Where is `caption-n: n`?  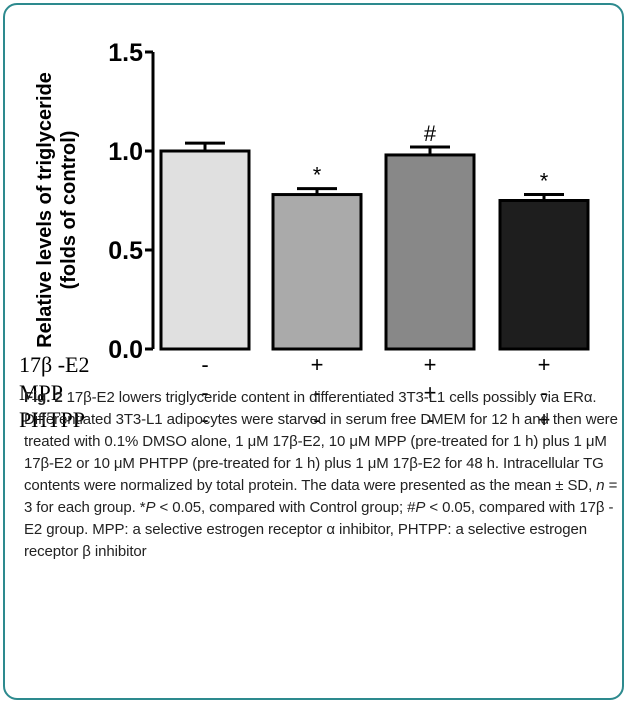
caption-n: n is located at coordinates (600, 485).